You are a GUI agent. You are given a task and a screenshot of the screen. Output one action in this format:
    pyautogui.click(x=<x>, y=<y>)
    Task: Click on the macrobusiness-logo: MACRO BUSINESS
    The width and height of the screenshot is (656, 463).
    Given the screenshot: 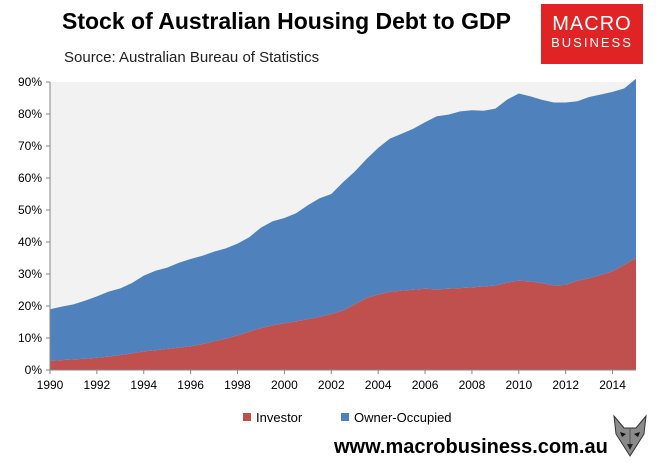 What is the action you would take?
    pyautogui.click(x=592, y=34)
    